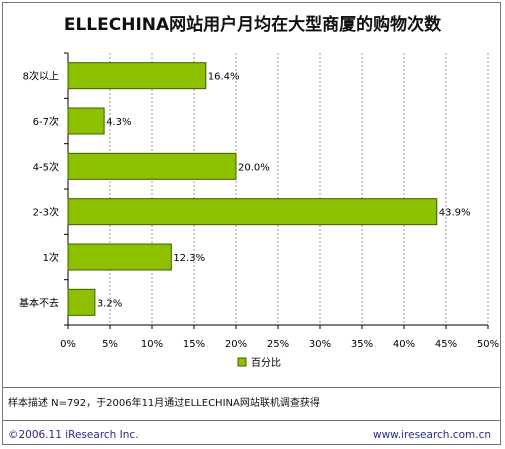 The width and height of the screenshot is (505, 449). What do you see at coordinates (455, 213) in the screenshot?
I see `value-label: 43.9%` at bounding box center [455, 213].